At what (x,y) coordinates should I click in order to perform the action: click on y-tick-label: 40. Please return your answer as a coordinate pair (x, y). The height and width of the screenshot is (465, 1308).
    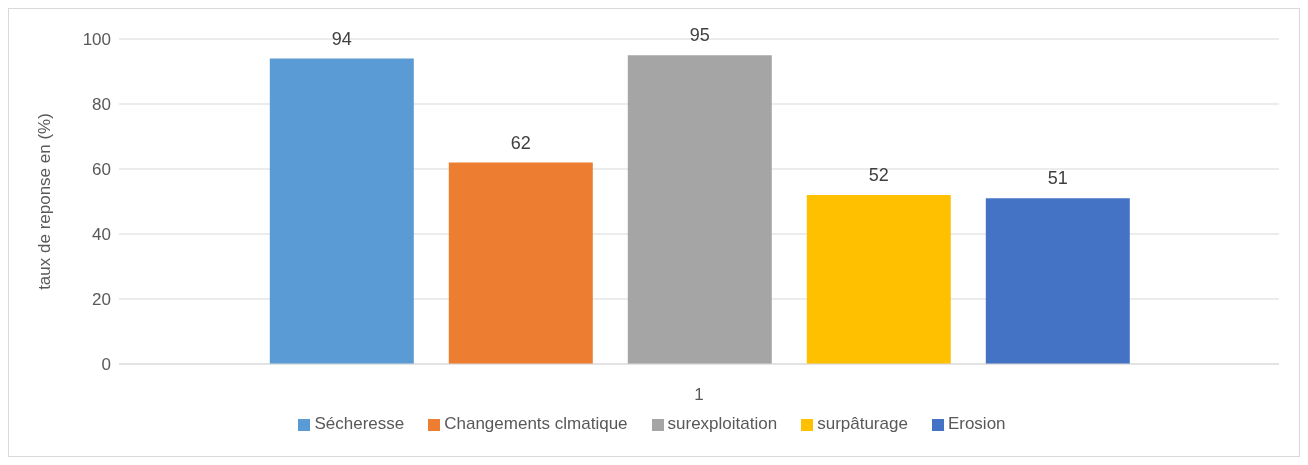
    Looking at the image, I should click on (101, 235).